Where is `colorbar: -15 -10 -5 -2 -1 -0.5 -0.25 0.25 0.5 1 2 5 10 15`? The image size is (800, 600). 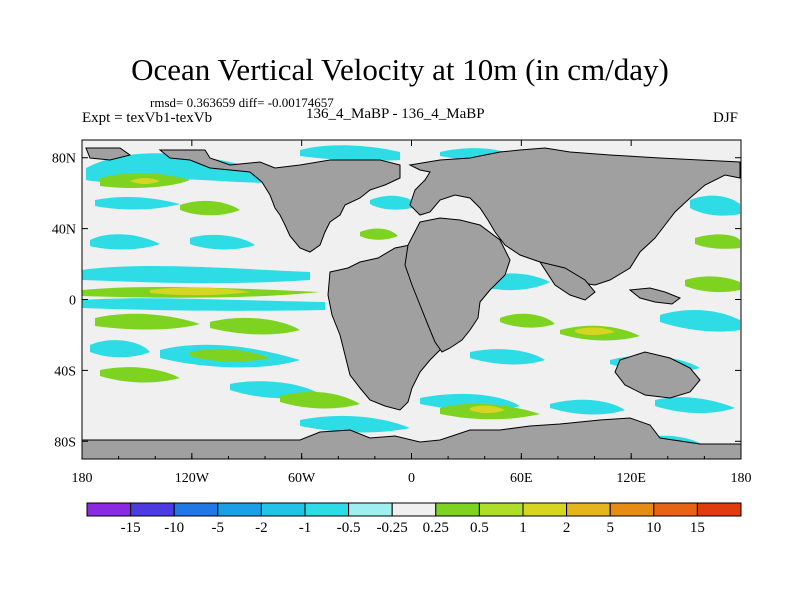
colorbar: -15 -10 -5 -2 -1 -0.5 -0.25 0.25 0.5 1 2 5 10 15 is located at coordinates (414, 519).